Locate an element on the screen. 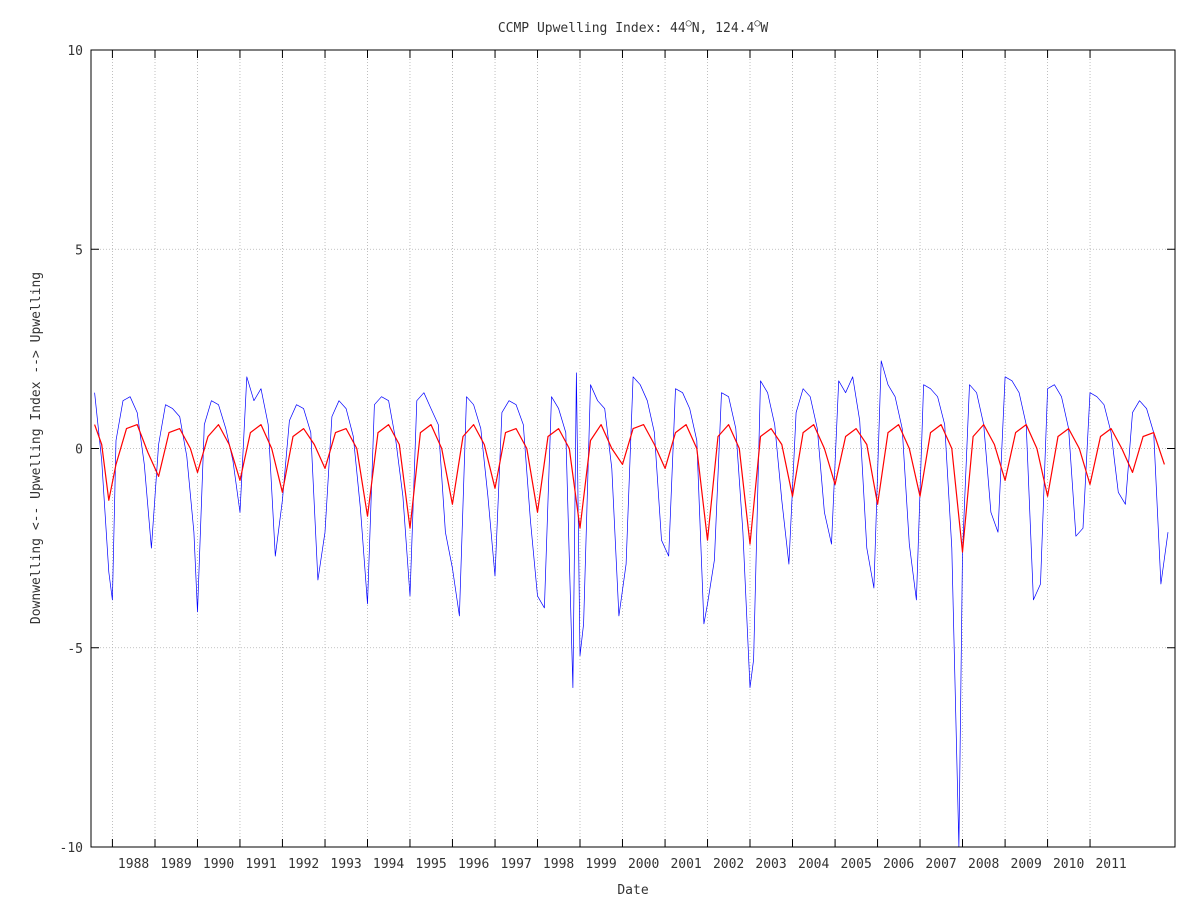 This screenshot has width=1200, height=900. x-axis-title: Date is located at coordinates (632, 890).